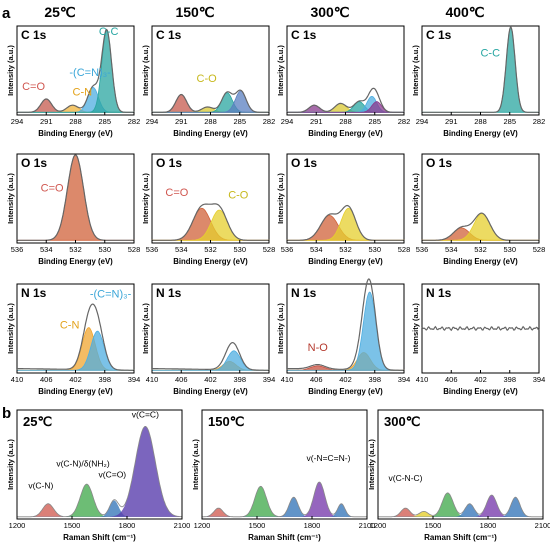 The image size is (550, 545). I want to click on raman-annotation: v(C=O), so click(113, 475).